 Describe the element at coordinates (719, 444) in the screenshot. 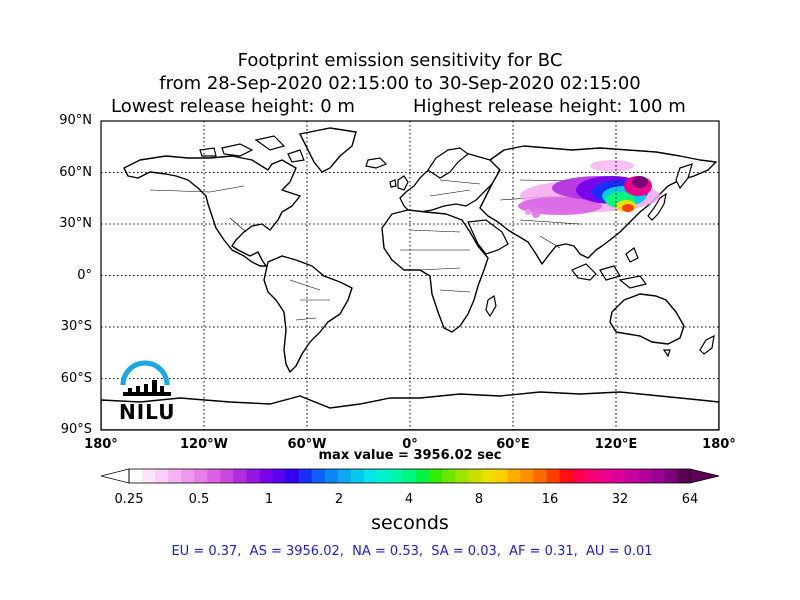

I see `lon-label-180e: 180°` at that location.